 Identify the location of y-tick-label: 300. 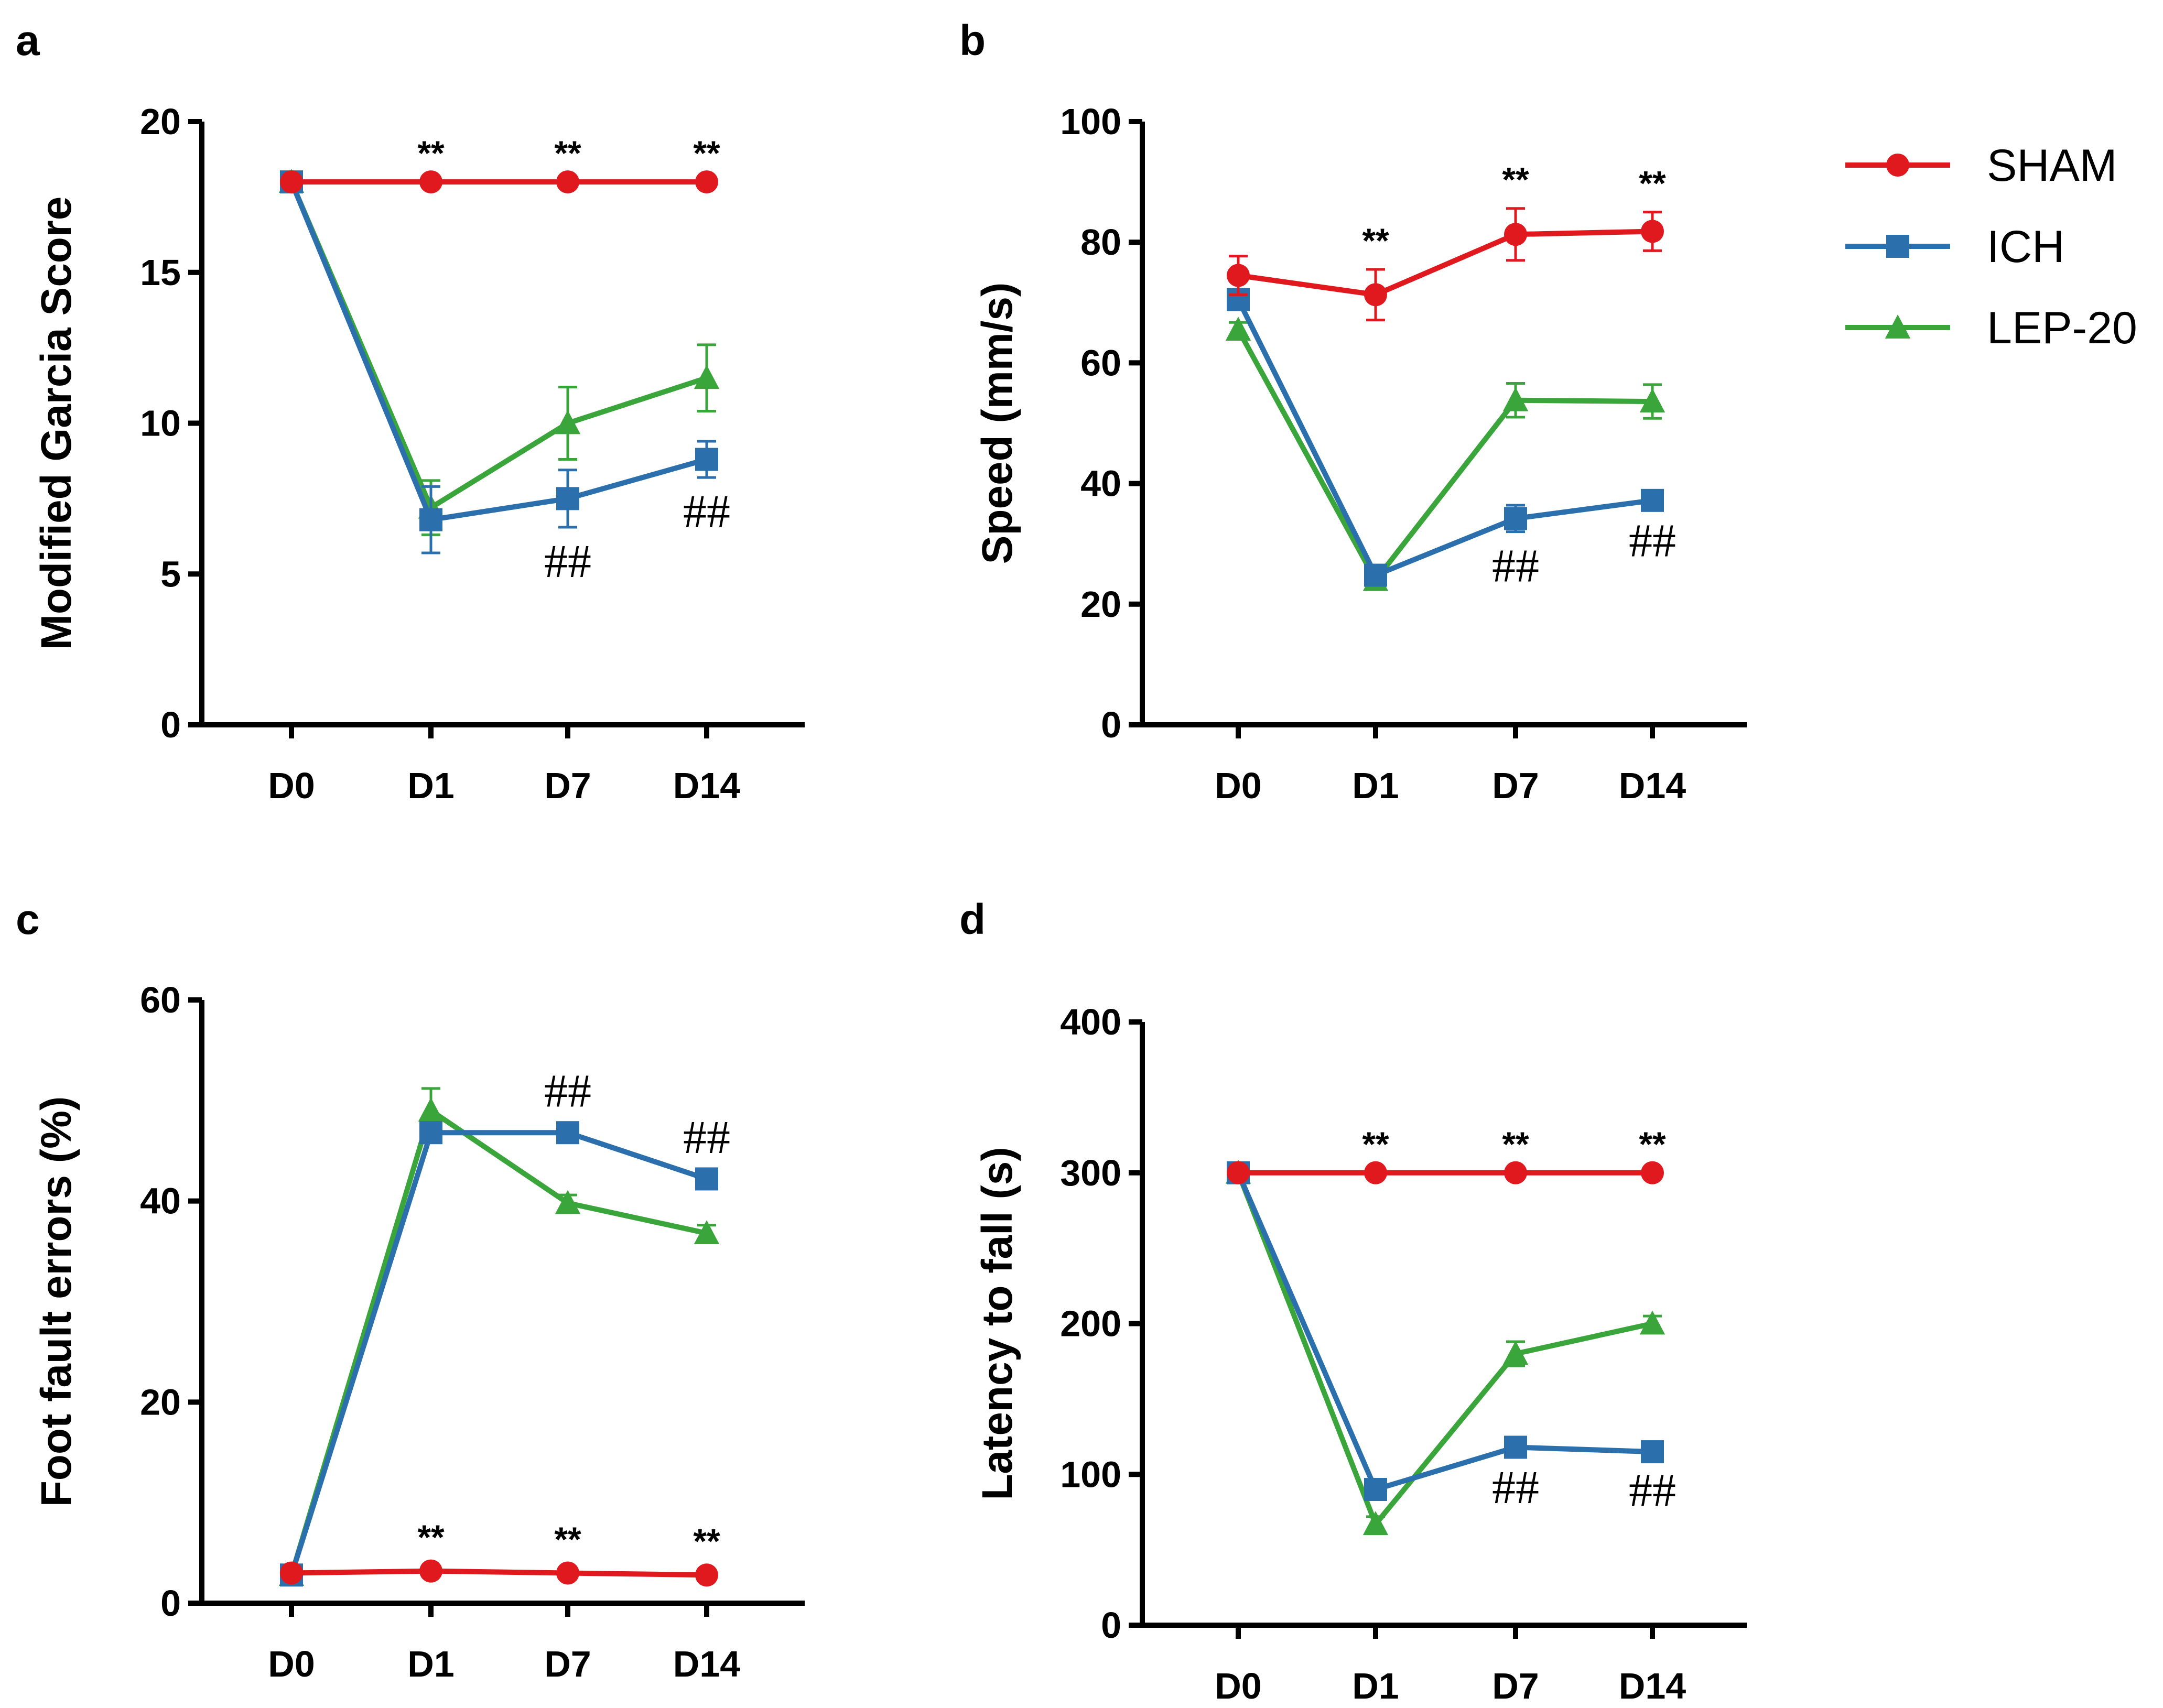
(1090, 1173).